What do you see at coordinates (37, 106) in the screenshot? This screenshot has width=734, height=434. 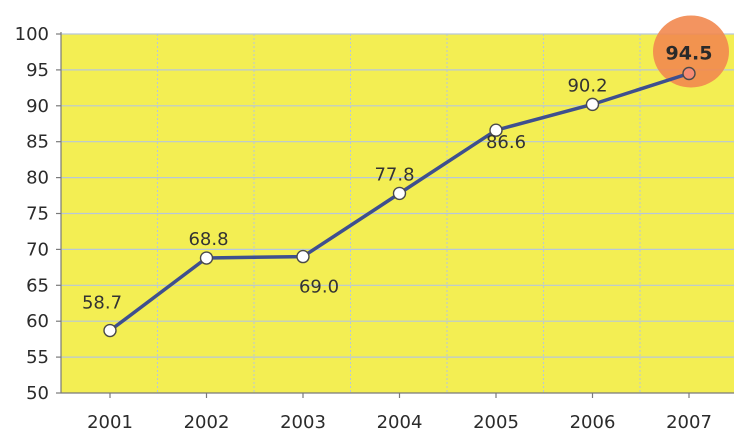 I see `y-tick-label: 90` at bounding box center [37, 106].